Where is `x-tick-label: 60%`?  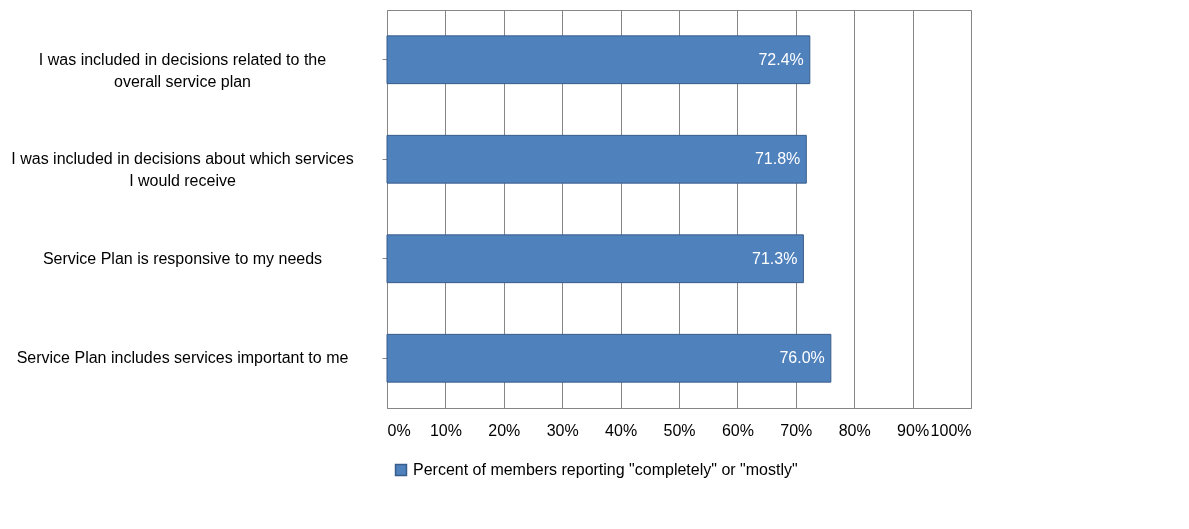 x-tick-label: 60% is located at coordinates (737, 430).